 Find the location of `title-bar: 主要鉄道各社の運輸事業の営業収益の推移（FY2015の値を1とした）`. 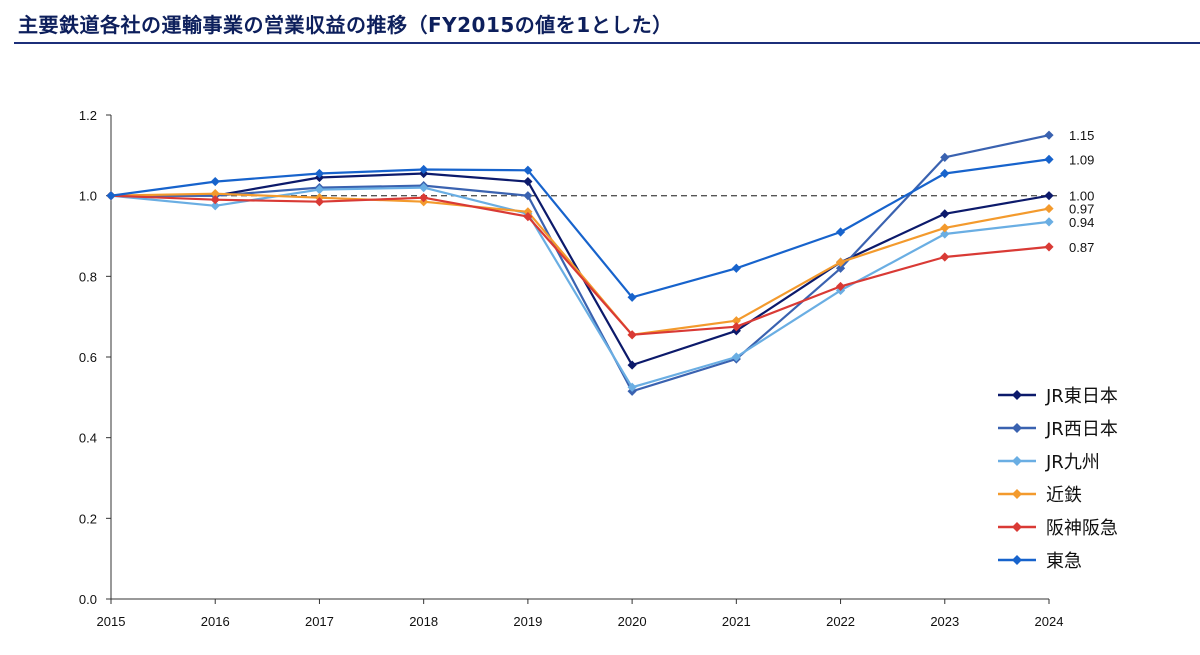

title-bar: 主要鉄道各社の運輸事業の営業収益の推移（FY2015の値を1とした） is located at coordinates (600, 22).